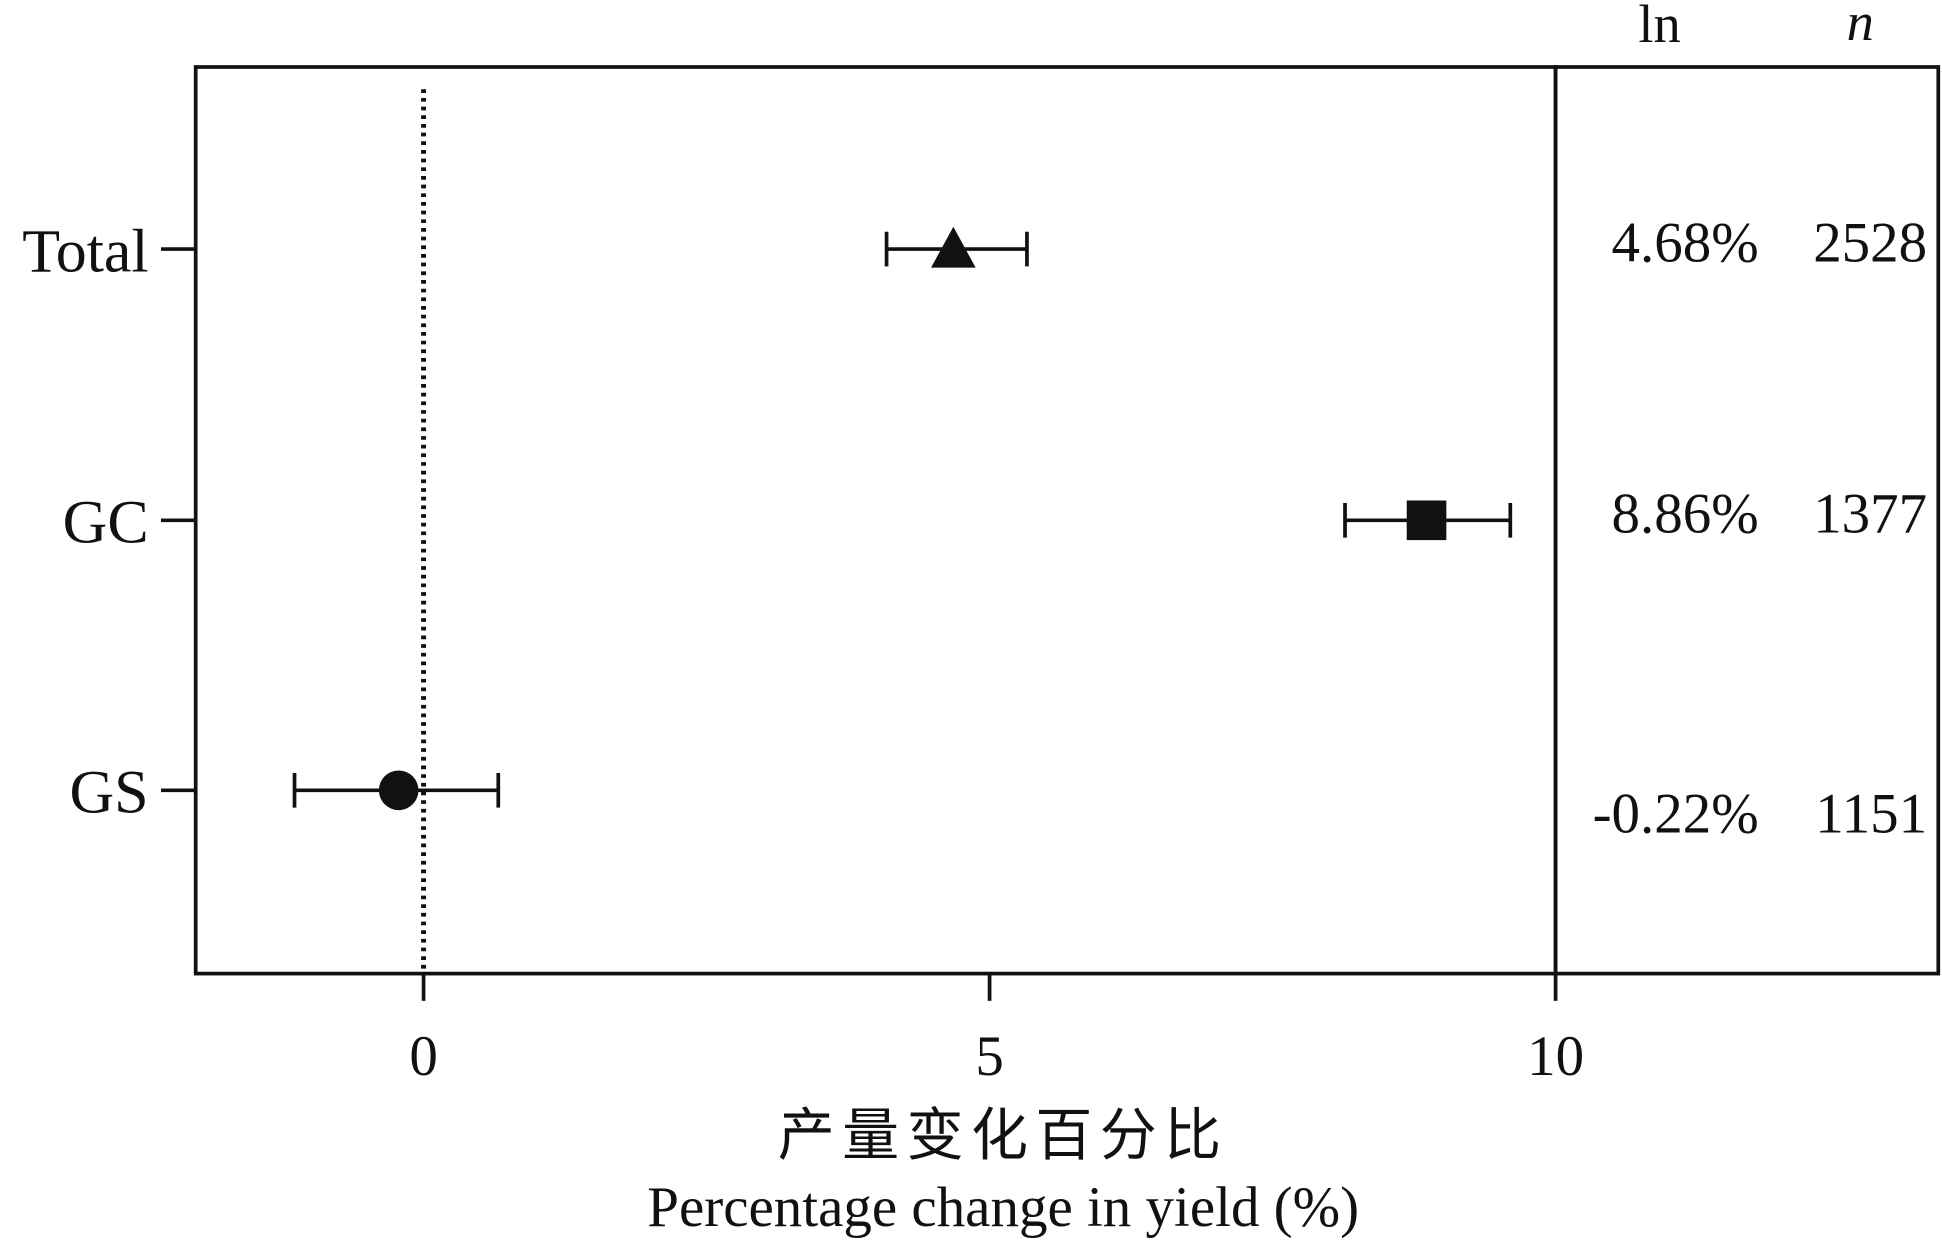  I want to click on column-header-n: n, so click(1860, 26).